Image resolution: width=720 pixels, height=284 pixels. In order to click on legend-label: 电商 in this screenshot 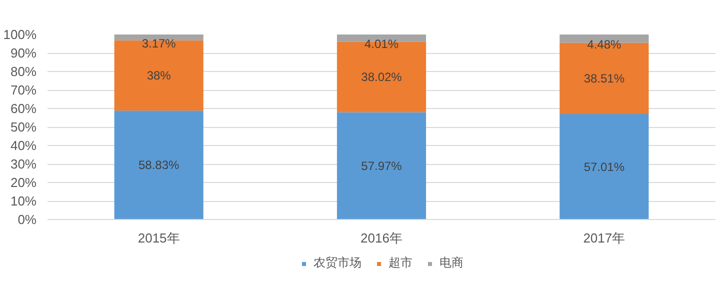, I will do `click(452, 263)`.